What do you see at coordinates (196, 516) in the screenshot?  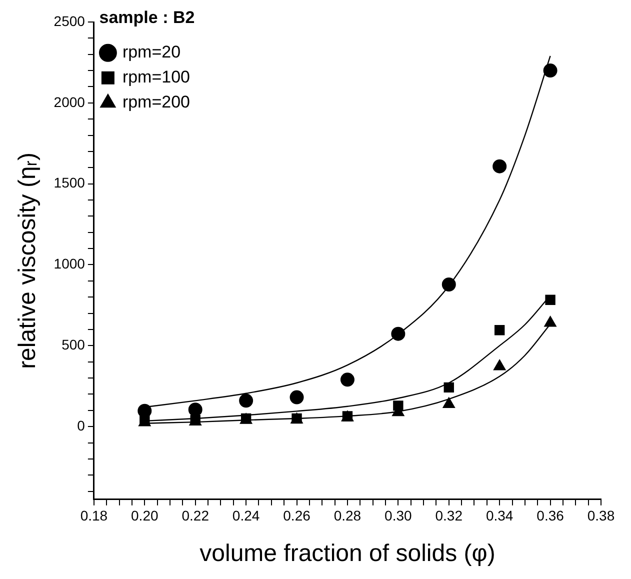 I see `x-tick-label: 0.22` at bounding box center [196, 516].